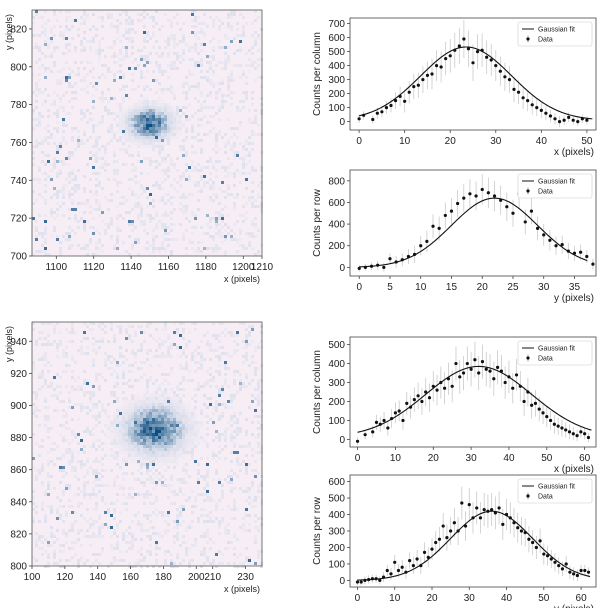 This screenshot has width=600, height=608. I want to click on y-tick-label: 0, so click(342, 581).